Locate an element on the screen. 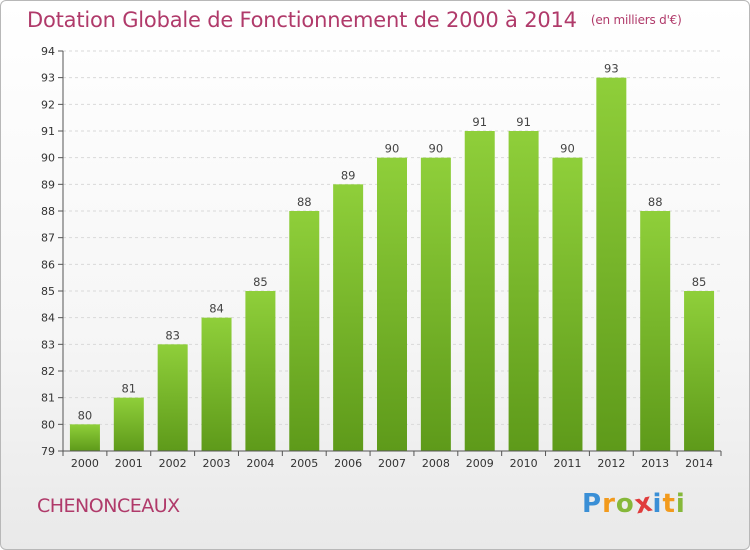 The height and width of the screenshot is (550, 750). x-tick-label-2001: 2001 is located at coordinates (129, 463).